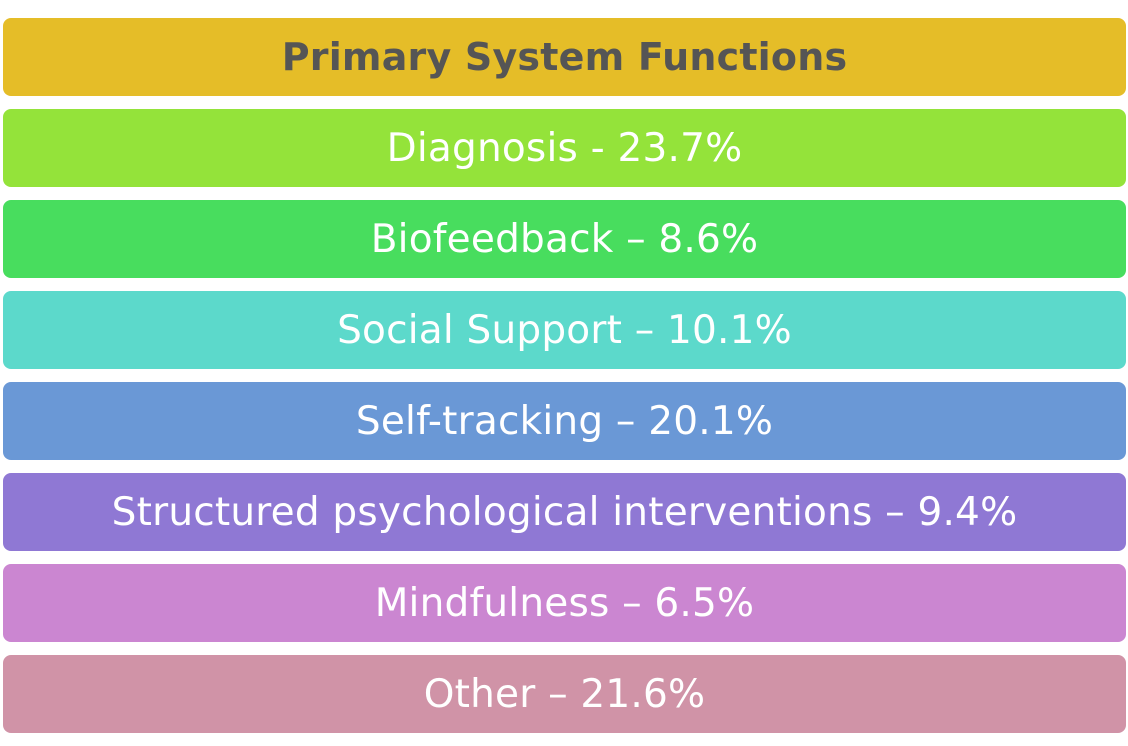 Image resolution: width=1128 pixels, height=746 pixels. I want to click on item-other: Other – 21.6%, so click(564, 694).